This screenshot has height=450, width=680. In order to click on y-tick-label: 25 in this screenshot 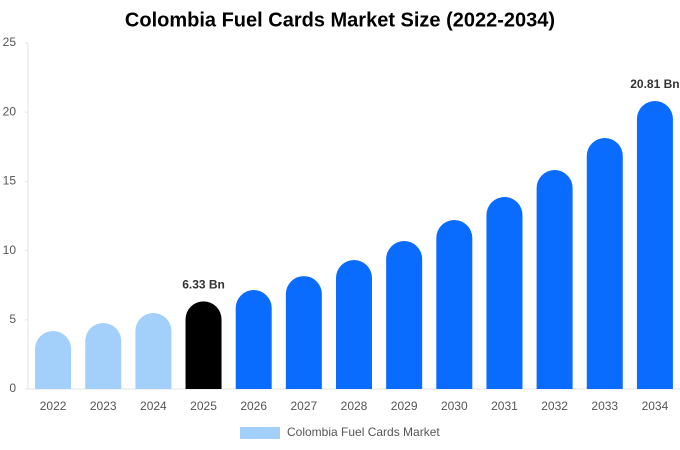, I will do `click(10, 42)`.